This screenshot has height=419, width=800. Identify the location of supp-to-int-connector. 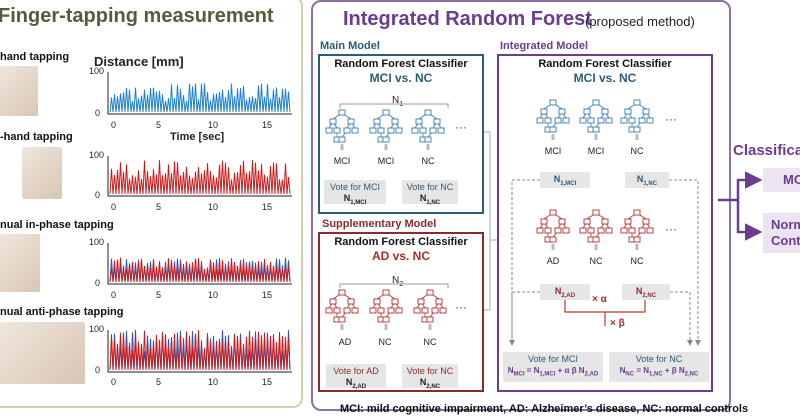
(487, 275).